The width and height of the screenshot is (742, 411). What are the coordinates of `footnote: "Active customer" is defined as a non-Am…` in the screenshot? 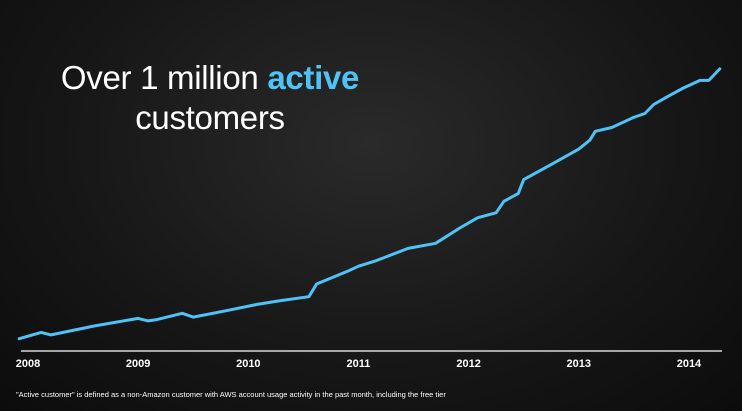 It's located at (231, 394).